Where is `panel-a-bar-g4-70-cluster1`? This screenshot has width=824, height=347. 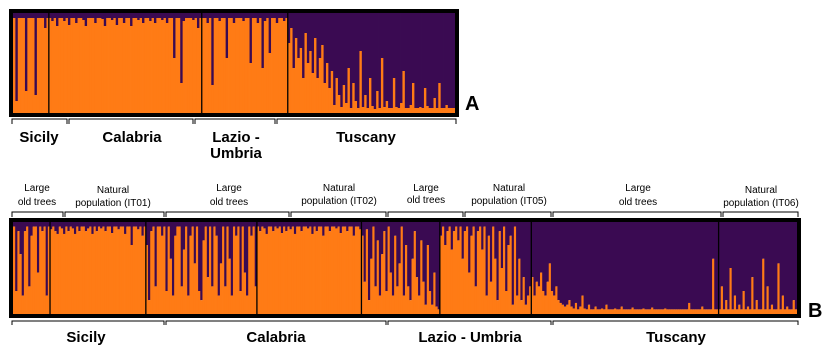 panel-a-bar-g4-70-cluster1 is located at coordinates (454, 110).